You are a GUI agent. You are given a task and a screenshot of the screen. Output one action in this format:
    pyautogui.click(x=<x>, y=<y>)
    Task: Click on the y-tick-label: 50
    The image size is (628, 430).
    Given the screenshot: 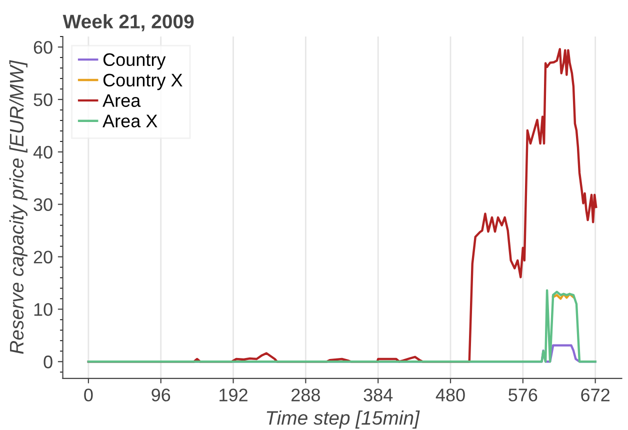 What is the action you would take?
    pyautogui.click(x=43, y=99)
    